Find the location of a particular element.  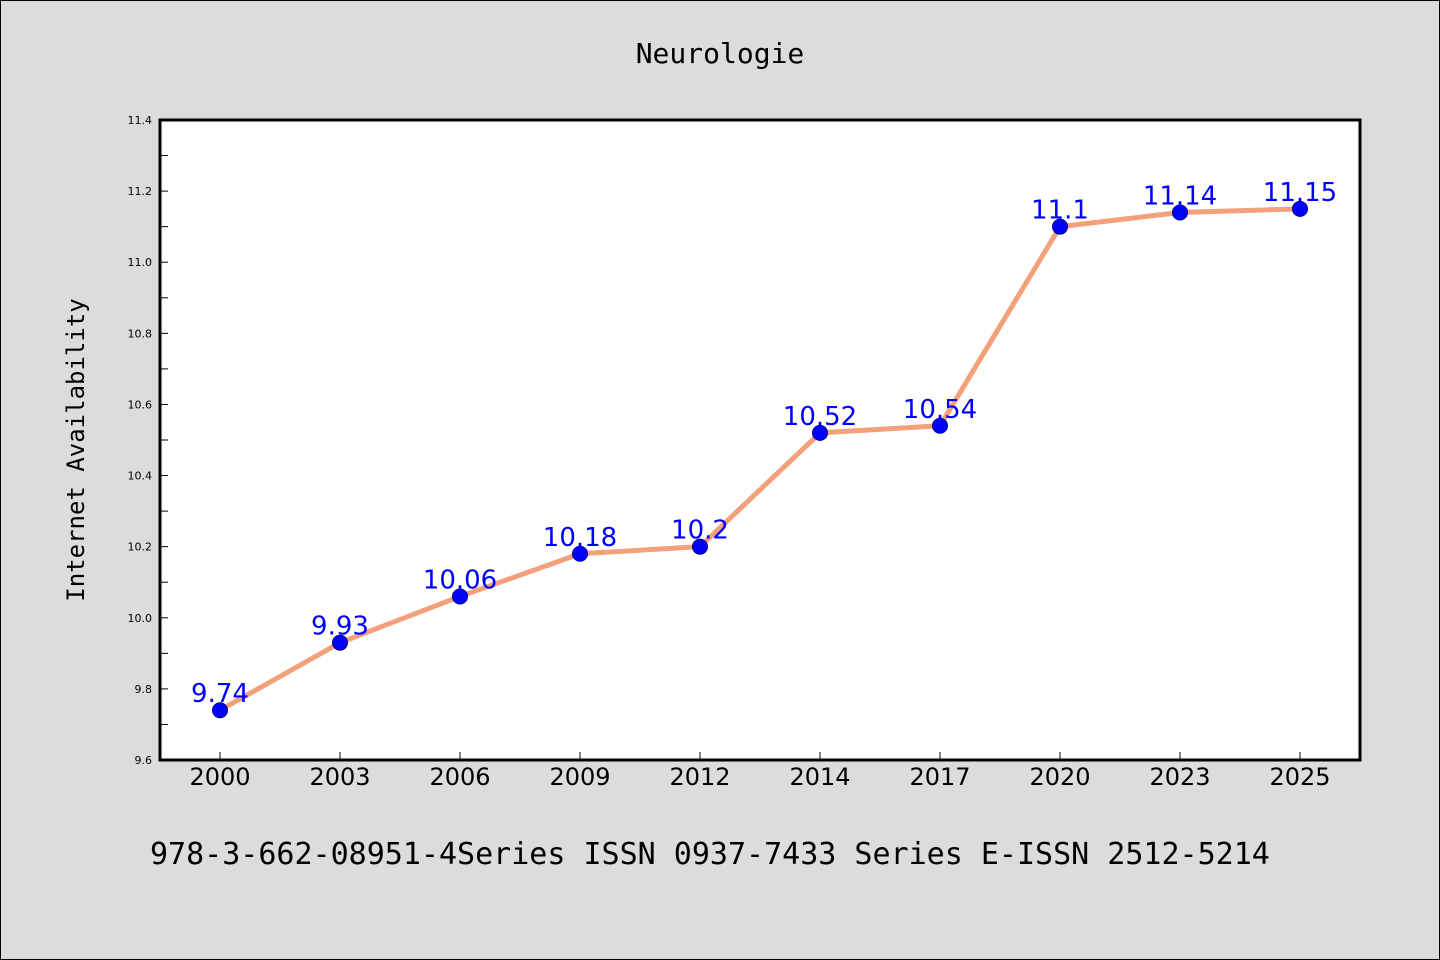

y-axis: 9.6 9.8 10.0 10.2 10.4 10.6 10.8 11.0 11.2 11.4 is located at coordinates (148, 440).